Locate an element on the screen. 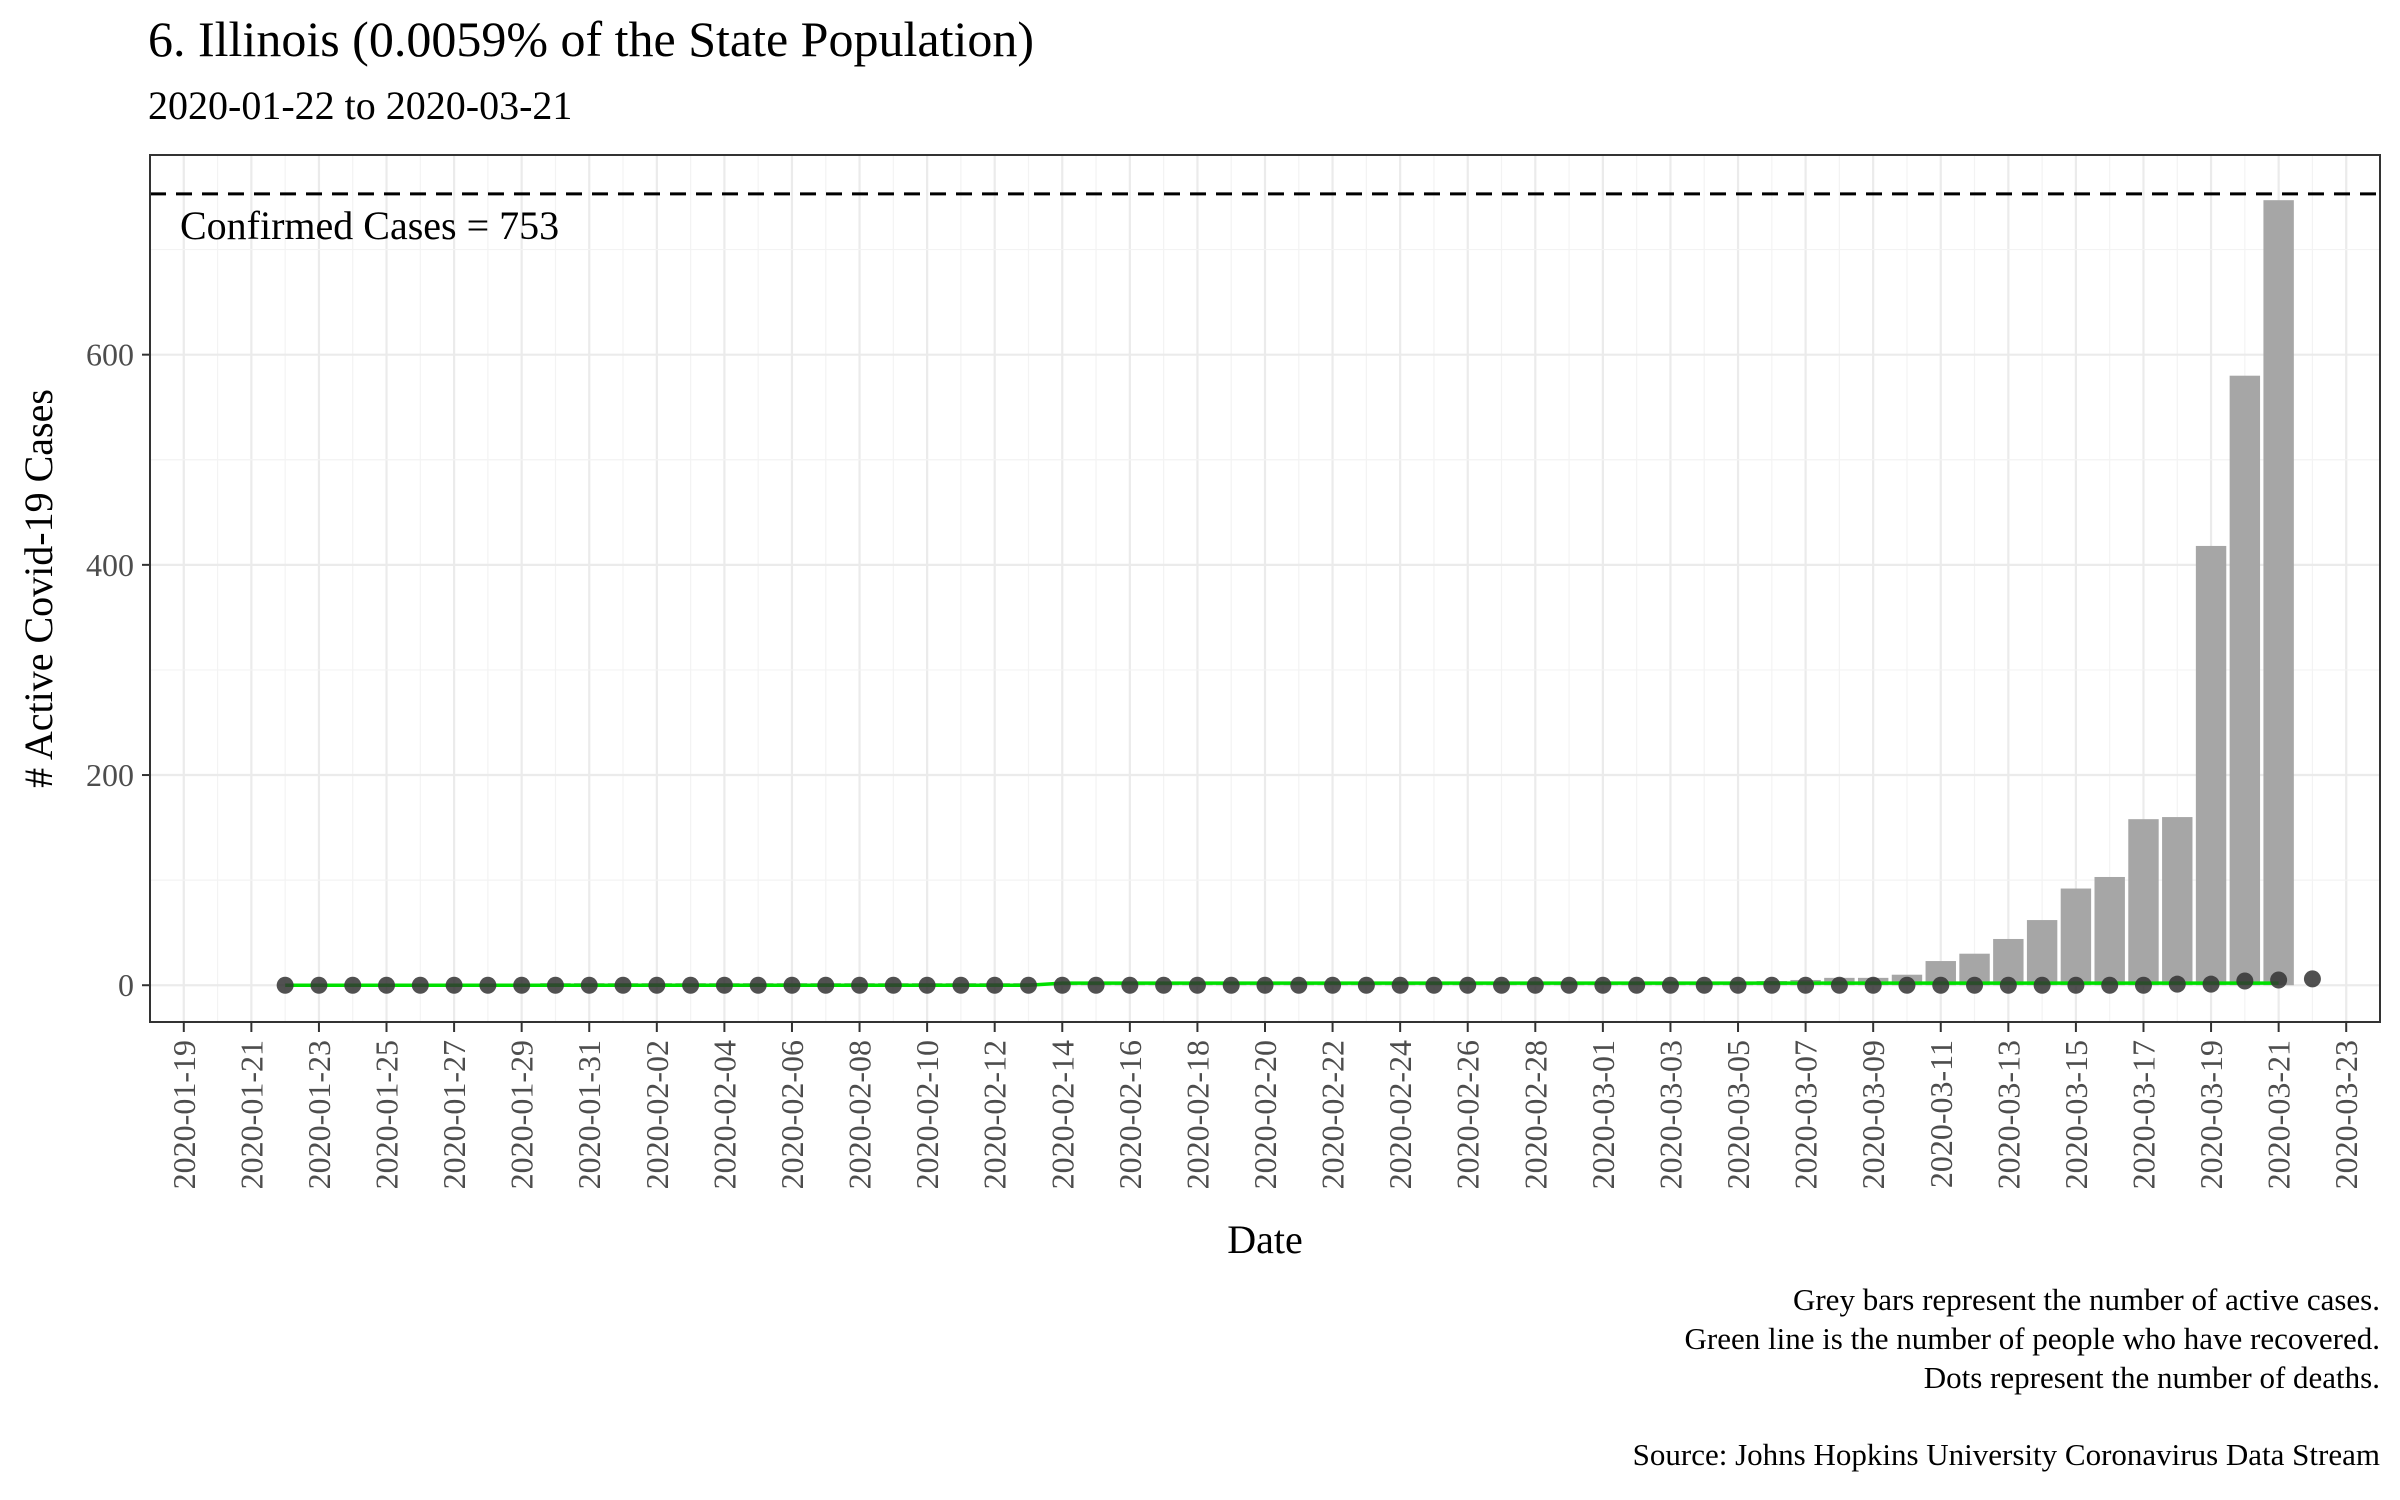 The image size is (2400, 1500). x-tick-label: 2020-01-29 is located at coordinates (522, 1114).